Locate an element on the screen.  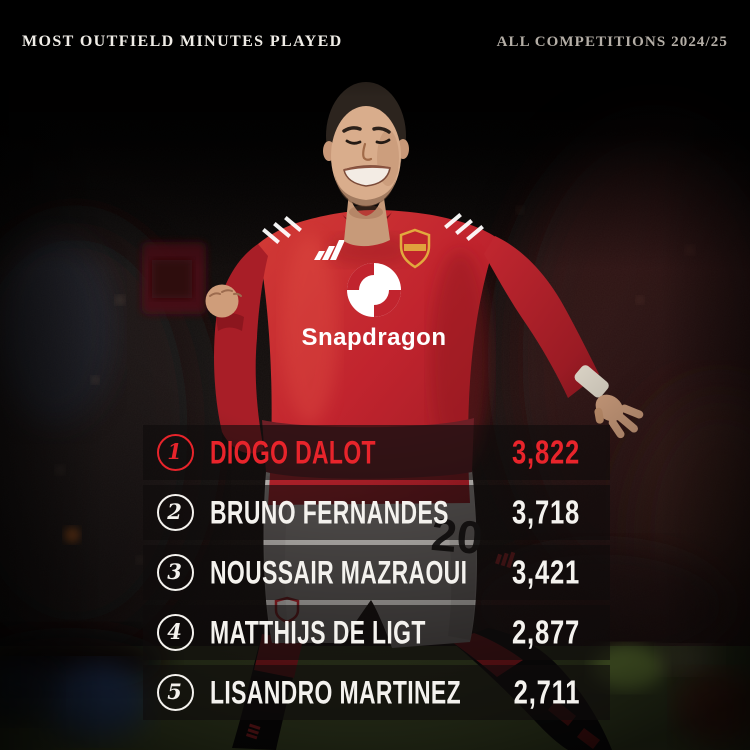
ranking-row-3: 3 NOUSSAIR MAZRAOUI 3,421 is located at coordinates (376, 572).